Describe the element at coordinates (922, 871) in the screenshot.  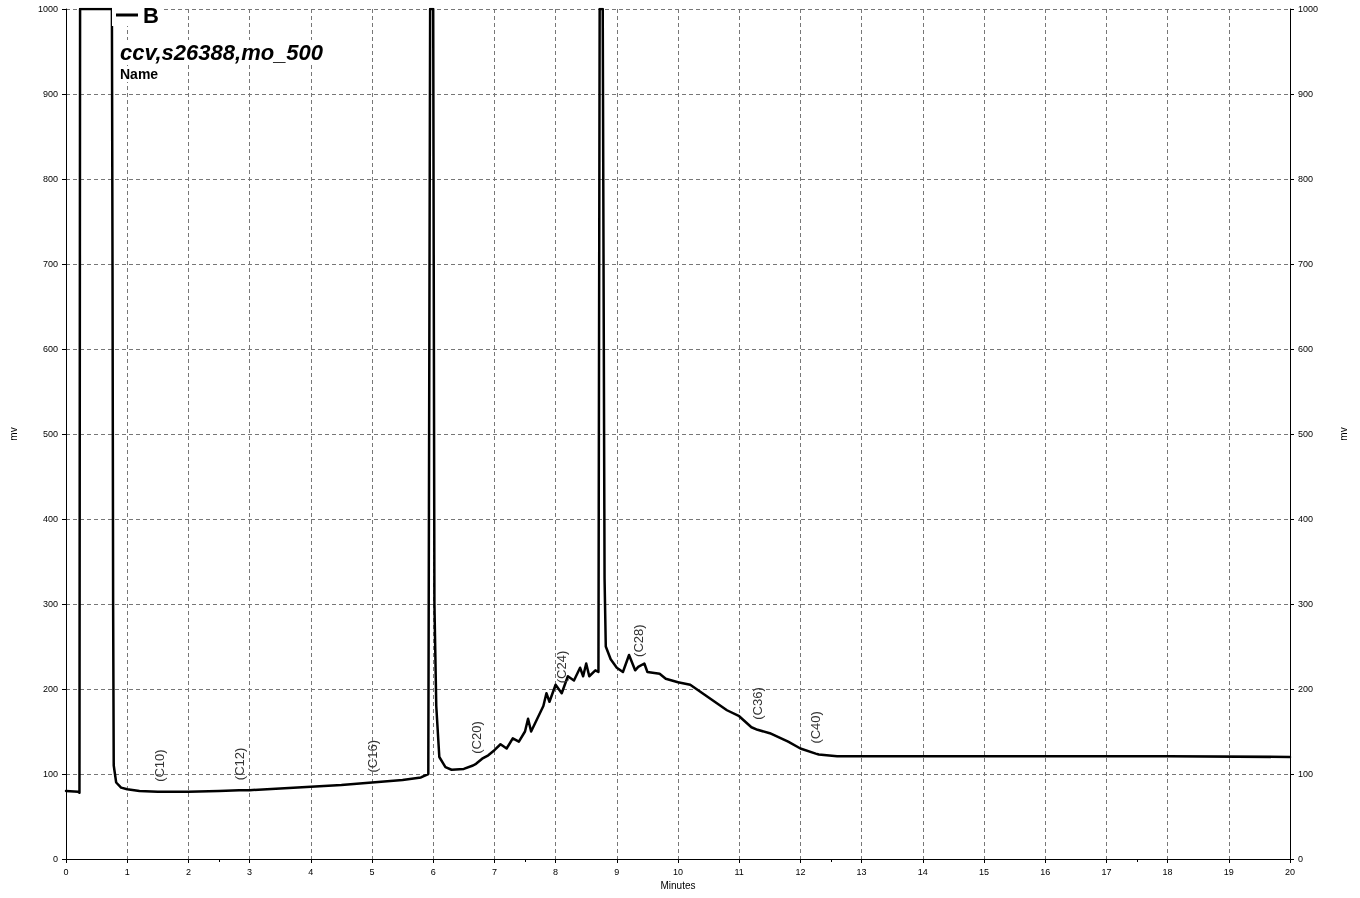
I see `x-tick-label: 14` at that location.